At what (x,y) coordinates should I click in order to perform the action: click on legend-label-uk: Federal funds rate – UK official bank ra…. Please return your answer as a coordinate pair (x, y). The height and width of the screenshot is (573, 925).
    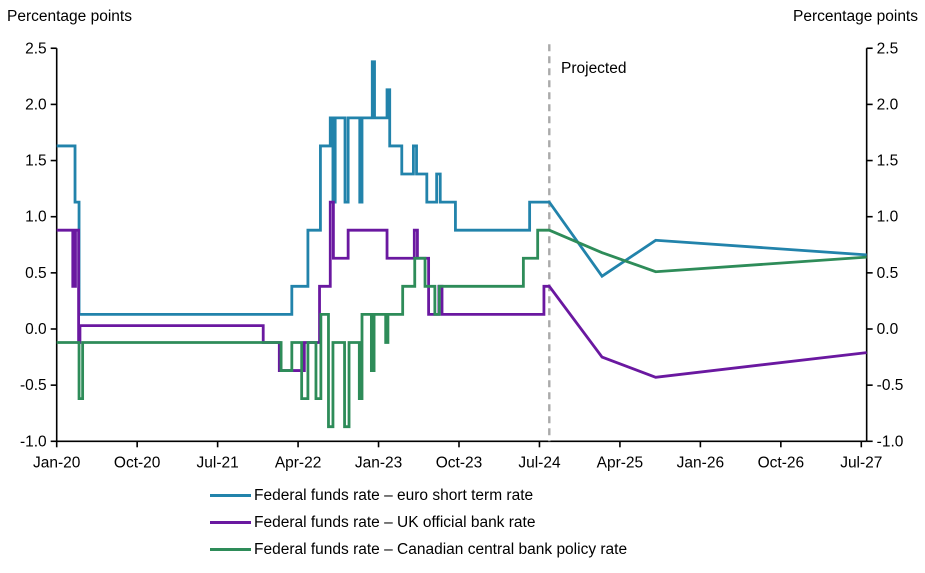
    Looking at the image, I should click on (395, 522).